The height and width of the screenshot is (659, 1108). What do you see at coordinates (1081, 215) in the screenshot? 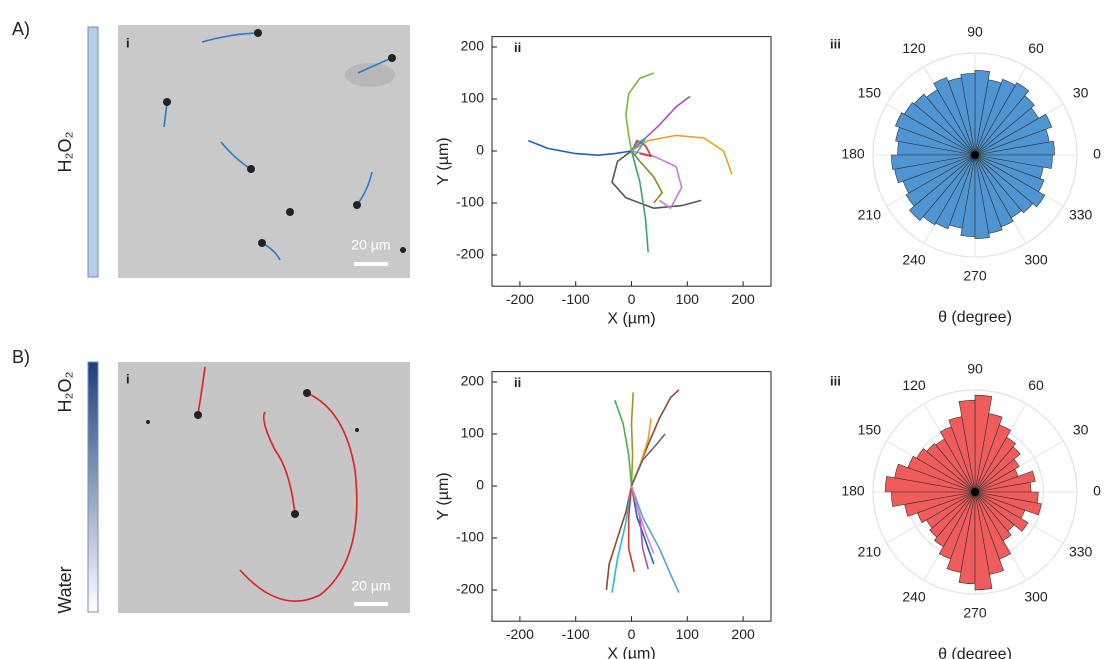
I see `angle-tick-label: 330` at bounding box center [1081, 215].